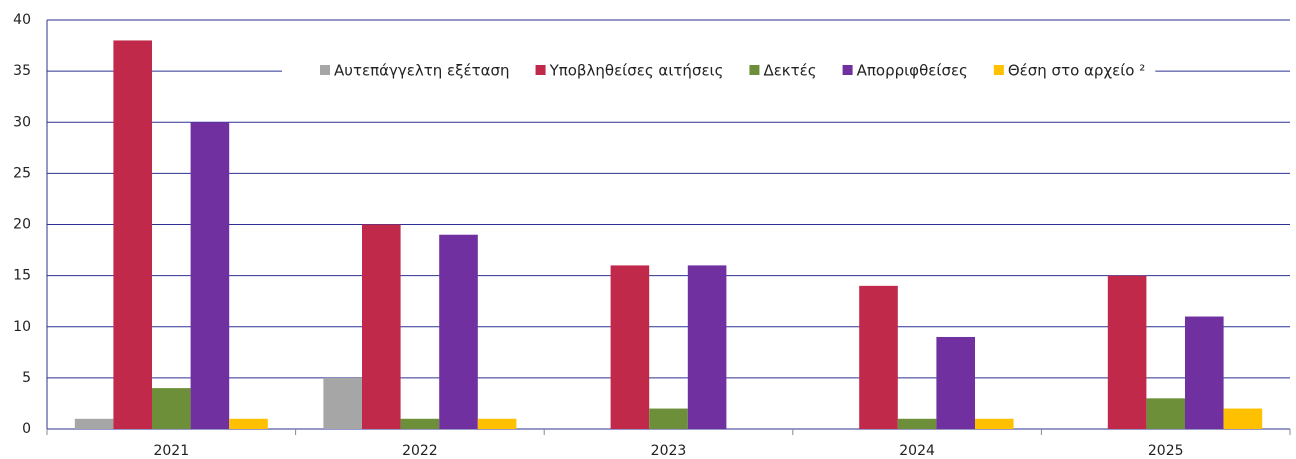 This screenshot has height=459, width=1296. Describe the element at coordinates (669, 451) in the screenshot. I see `x-tick-label: 2023` at that location.